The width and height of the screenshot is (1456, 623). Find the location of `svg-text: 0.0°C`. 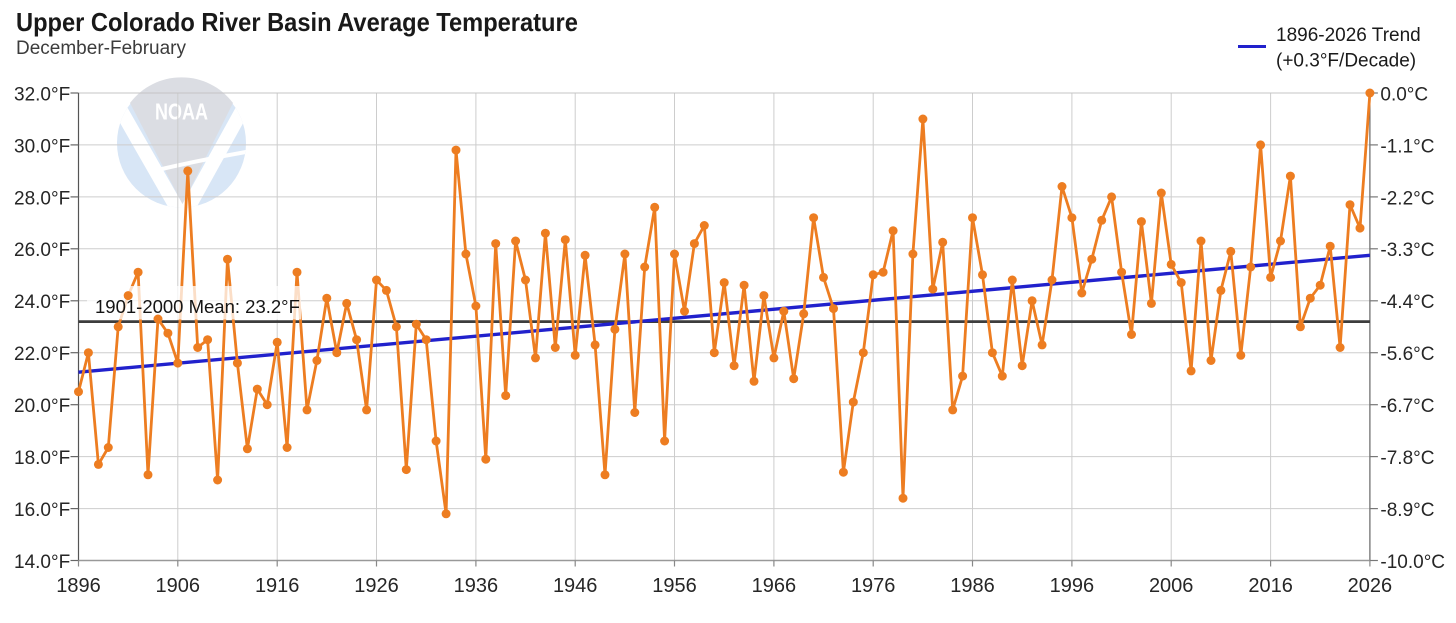

svg-text: 0.0°C is located at coordinates (1404, 94).